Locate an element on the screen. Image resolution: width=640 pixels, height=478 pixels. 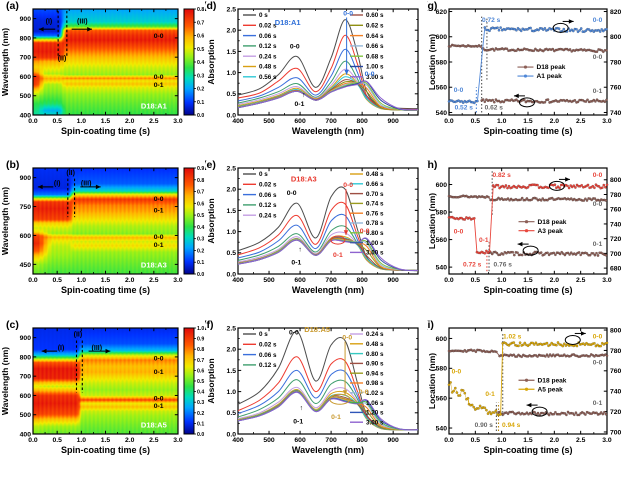
x-axis-label: Spin-coating time (s) is located at coordinates (527, 450).